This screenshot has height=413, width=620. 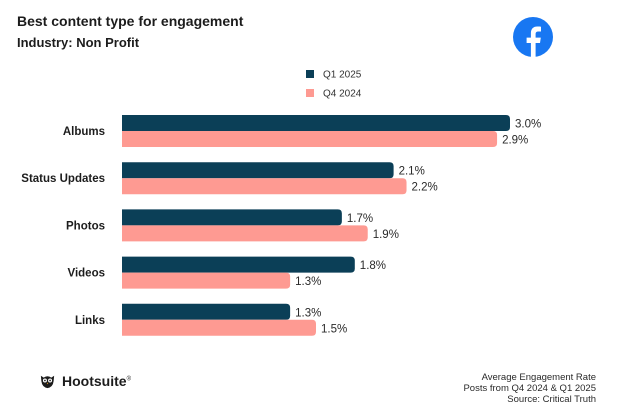 I want to click on footnote-source: Source: Critical Truth, so click(x=551, y=399).